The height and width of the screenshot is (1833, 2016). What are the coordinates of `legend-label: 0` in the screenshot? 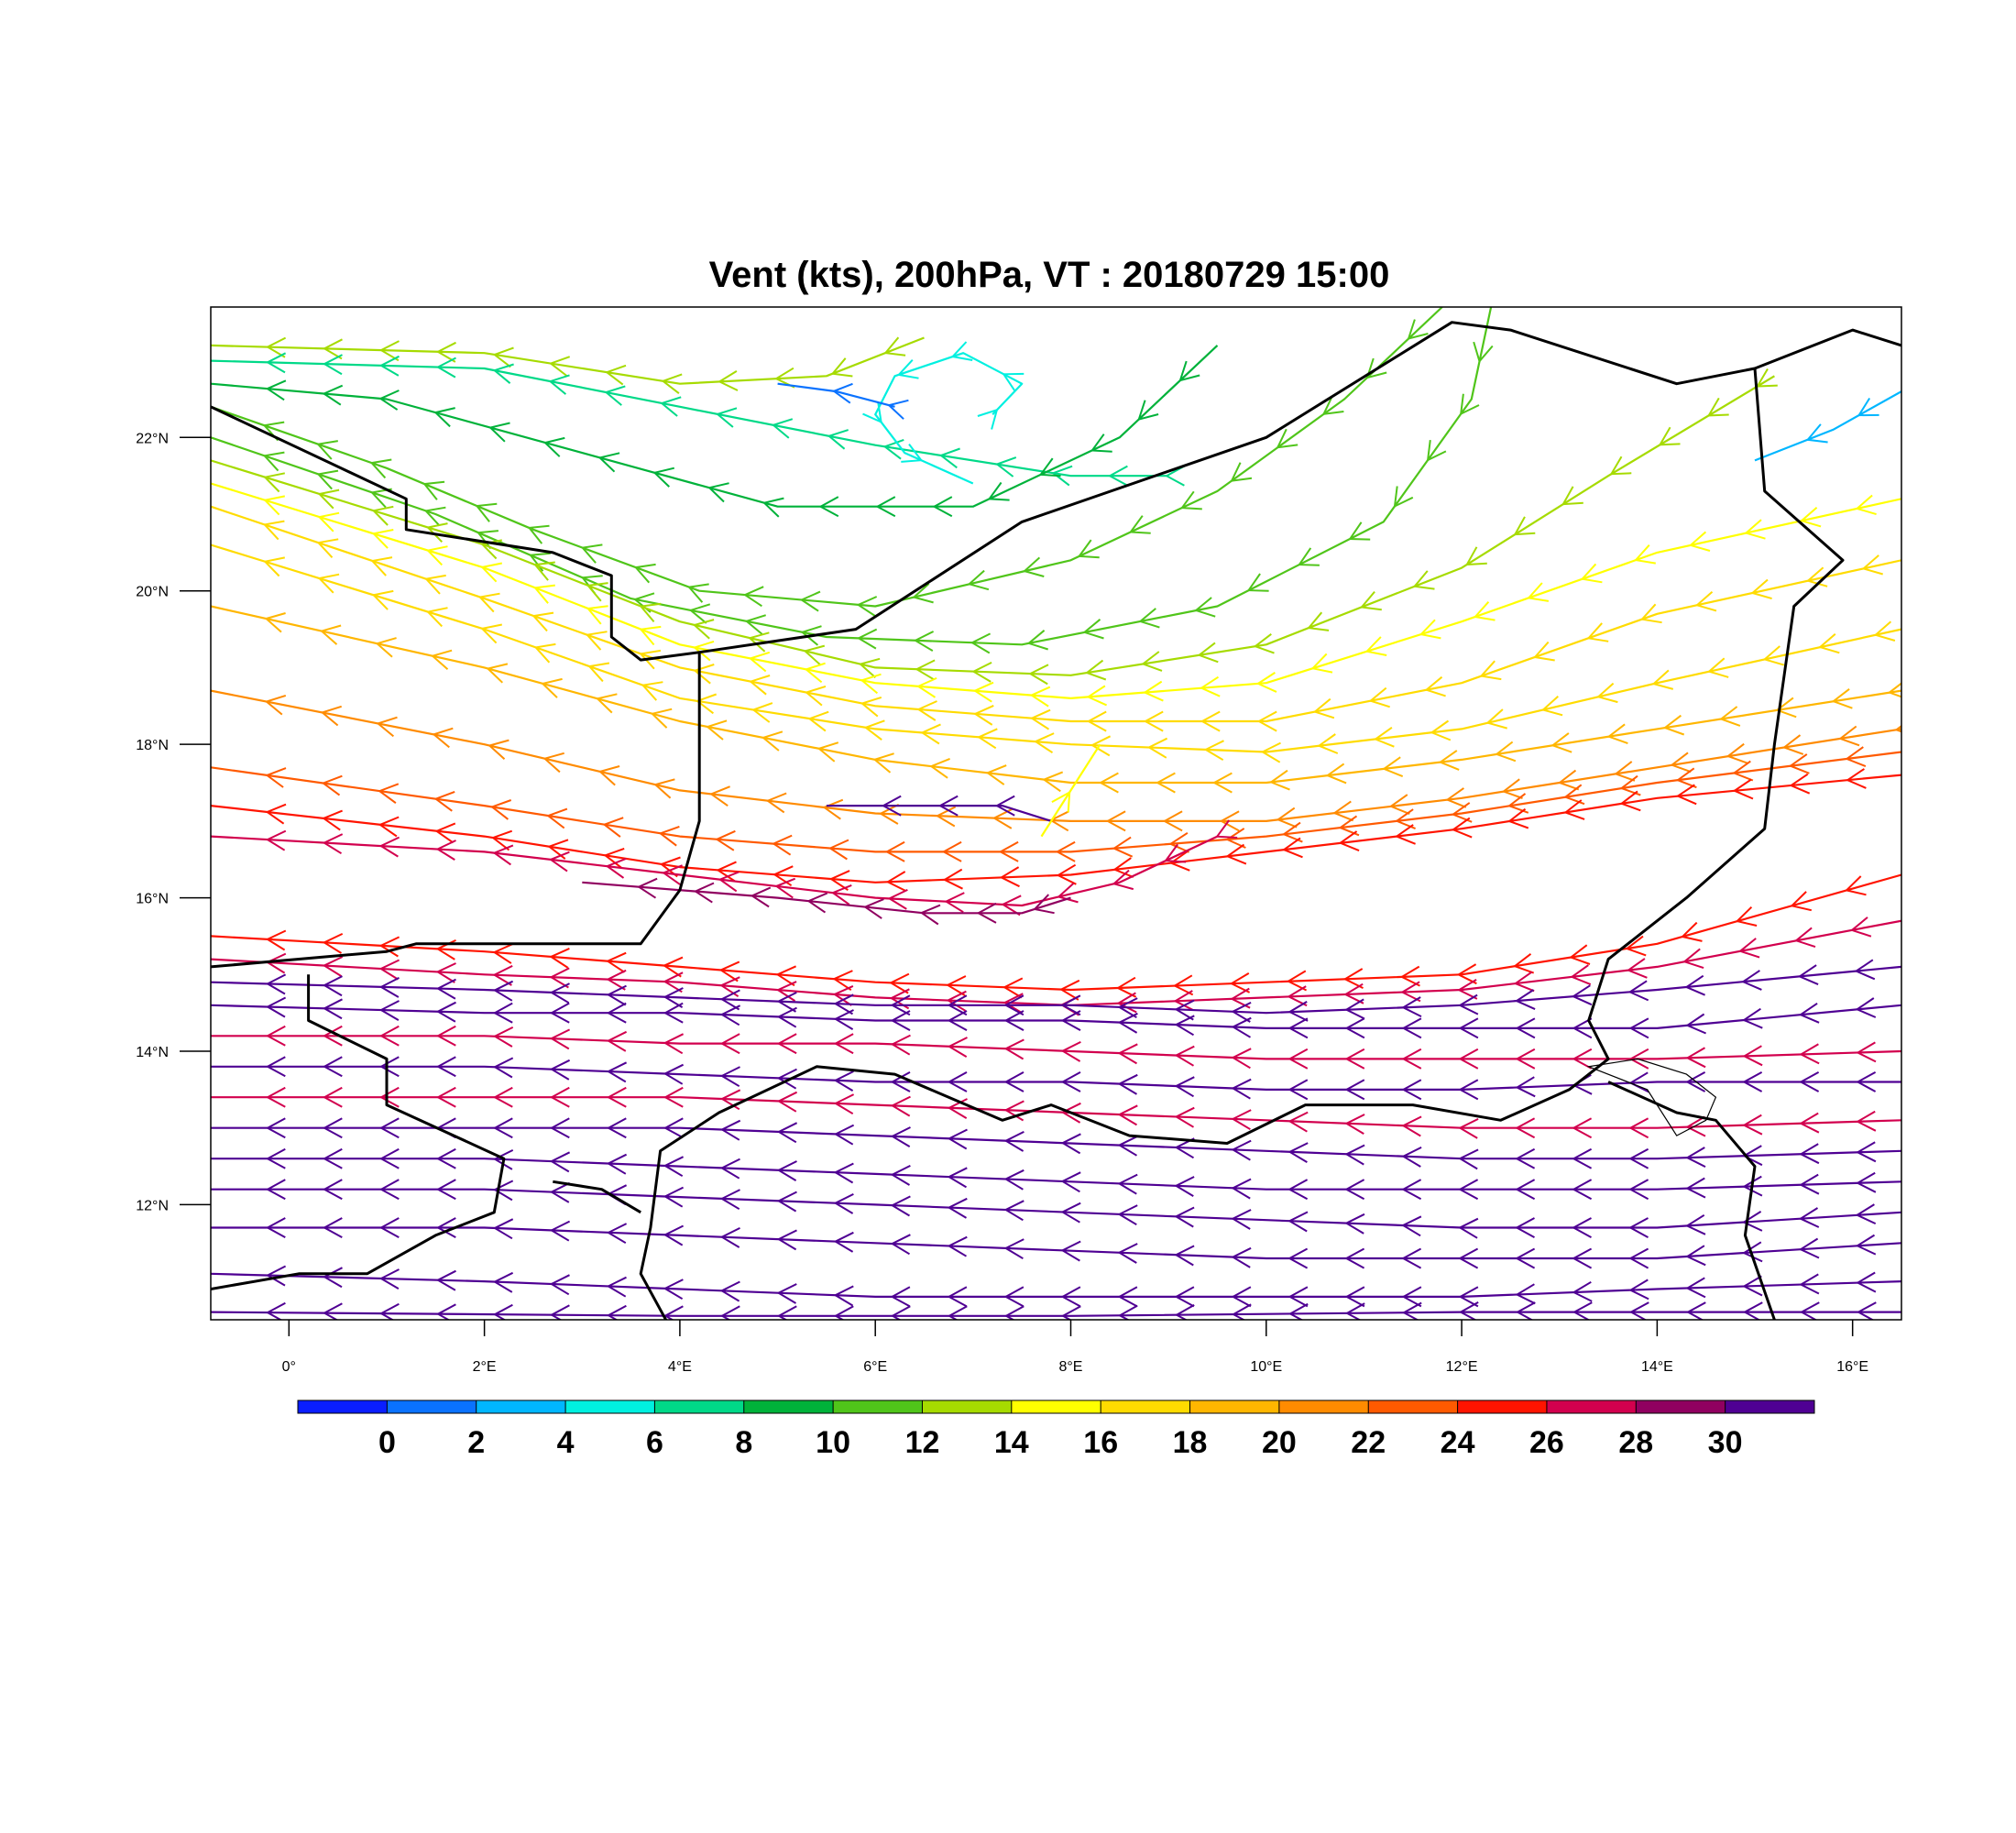 It's located at (387, 1442).